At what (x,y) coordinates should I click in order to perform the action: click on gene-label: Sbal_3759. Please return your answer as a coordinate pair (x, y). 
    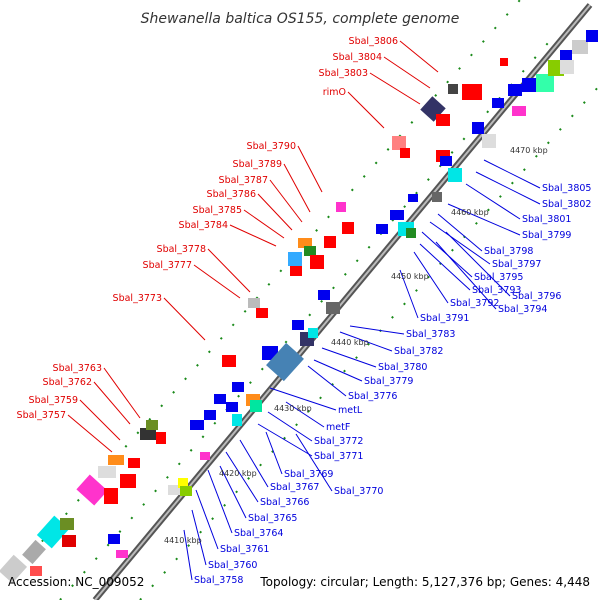
    Looking at the image, I should click on (53, 400).